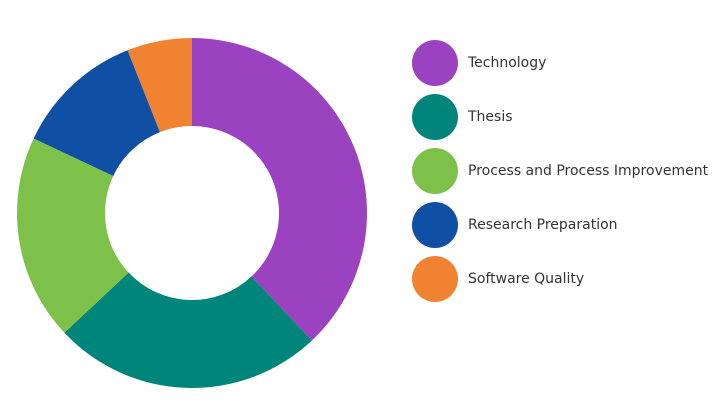 This screenshot has width=720, height=404. I want to click on slice-process-and-process-improvement, so click(72, 235).